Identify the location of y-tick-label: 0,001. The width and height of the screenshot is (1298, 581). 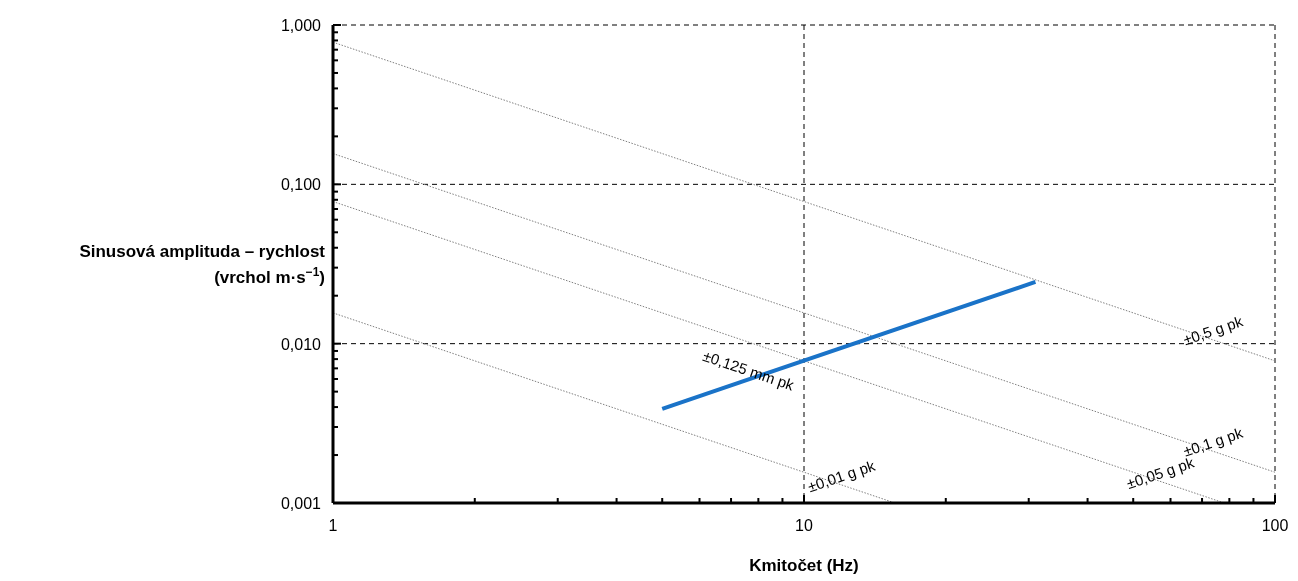
(301, 503).